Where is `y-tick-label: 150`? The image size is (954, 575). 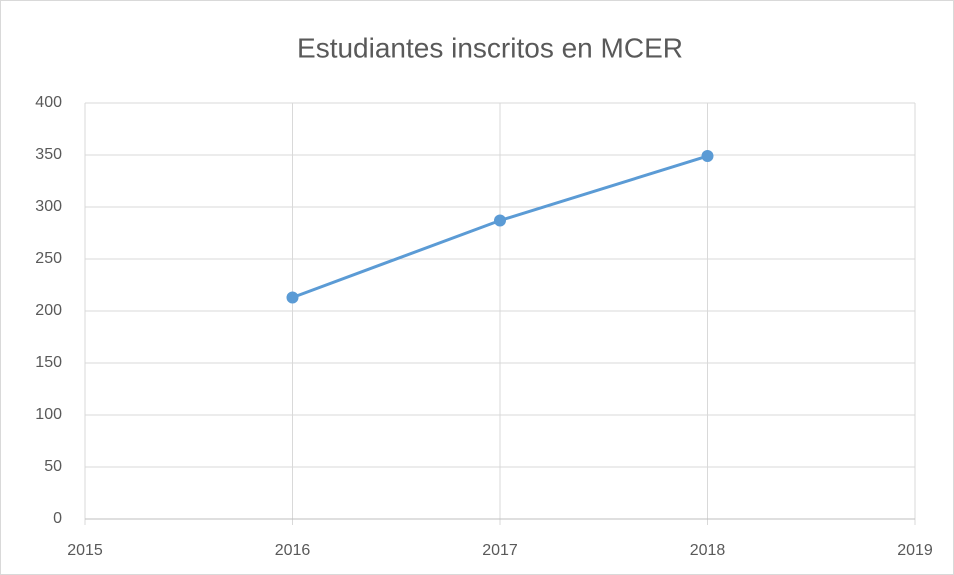 y-tick-label: 150 is located at coordinates (48, 362).